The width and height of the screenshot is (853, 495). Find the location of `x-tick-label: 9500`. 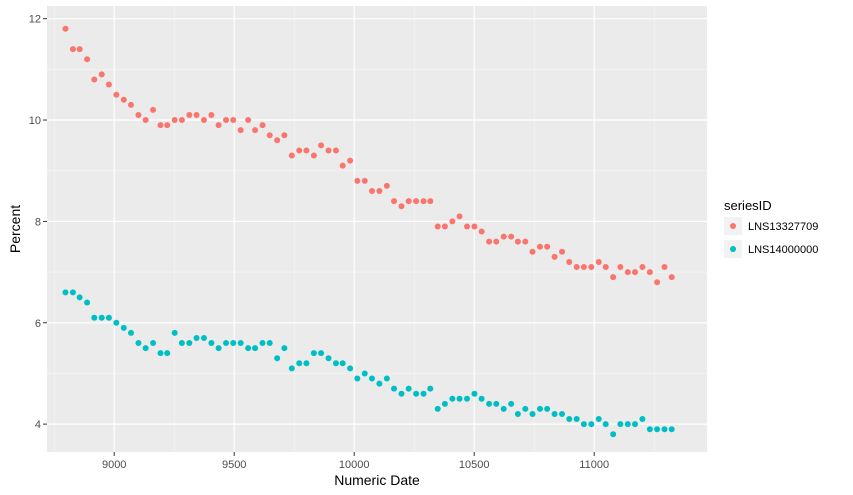

x-tick-label: 9500 is located at coordinates (234, 465).